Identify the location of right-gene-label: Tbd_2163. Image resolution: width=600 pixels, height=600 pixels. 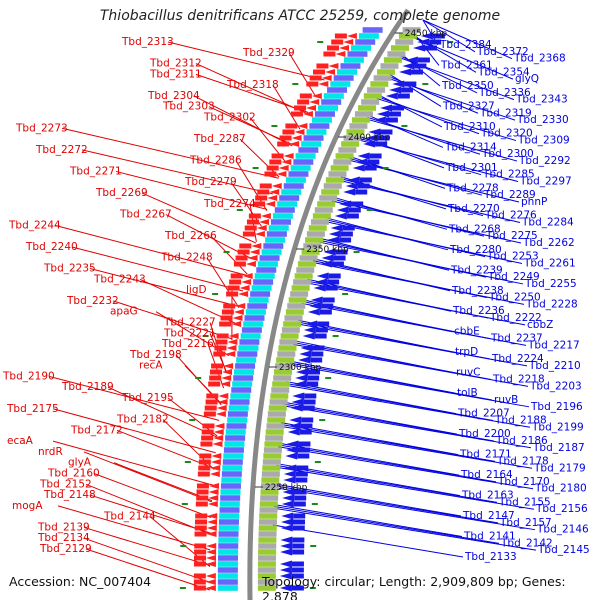
(487, 496).